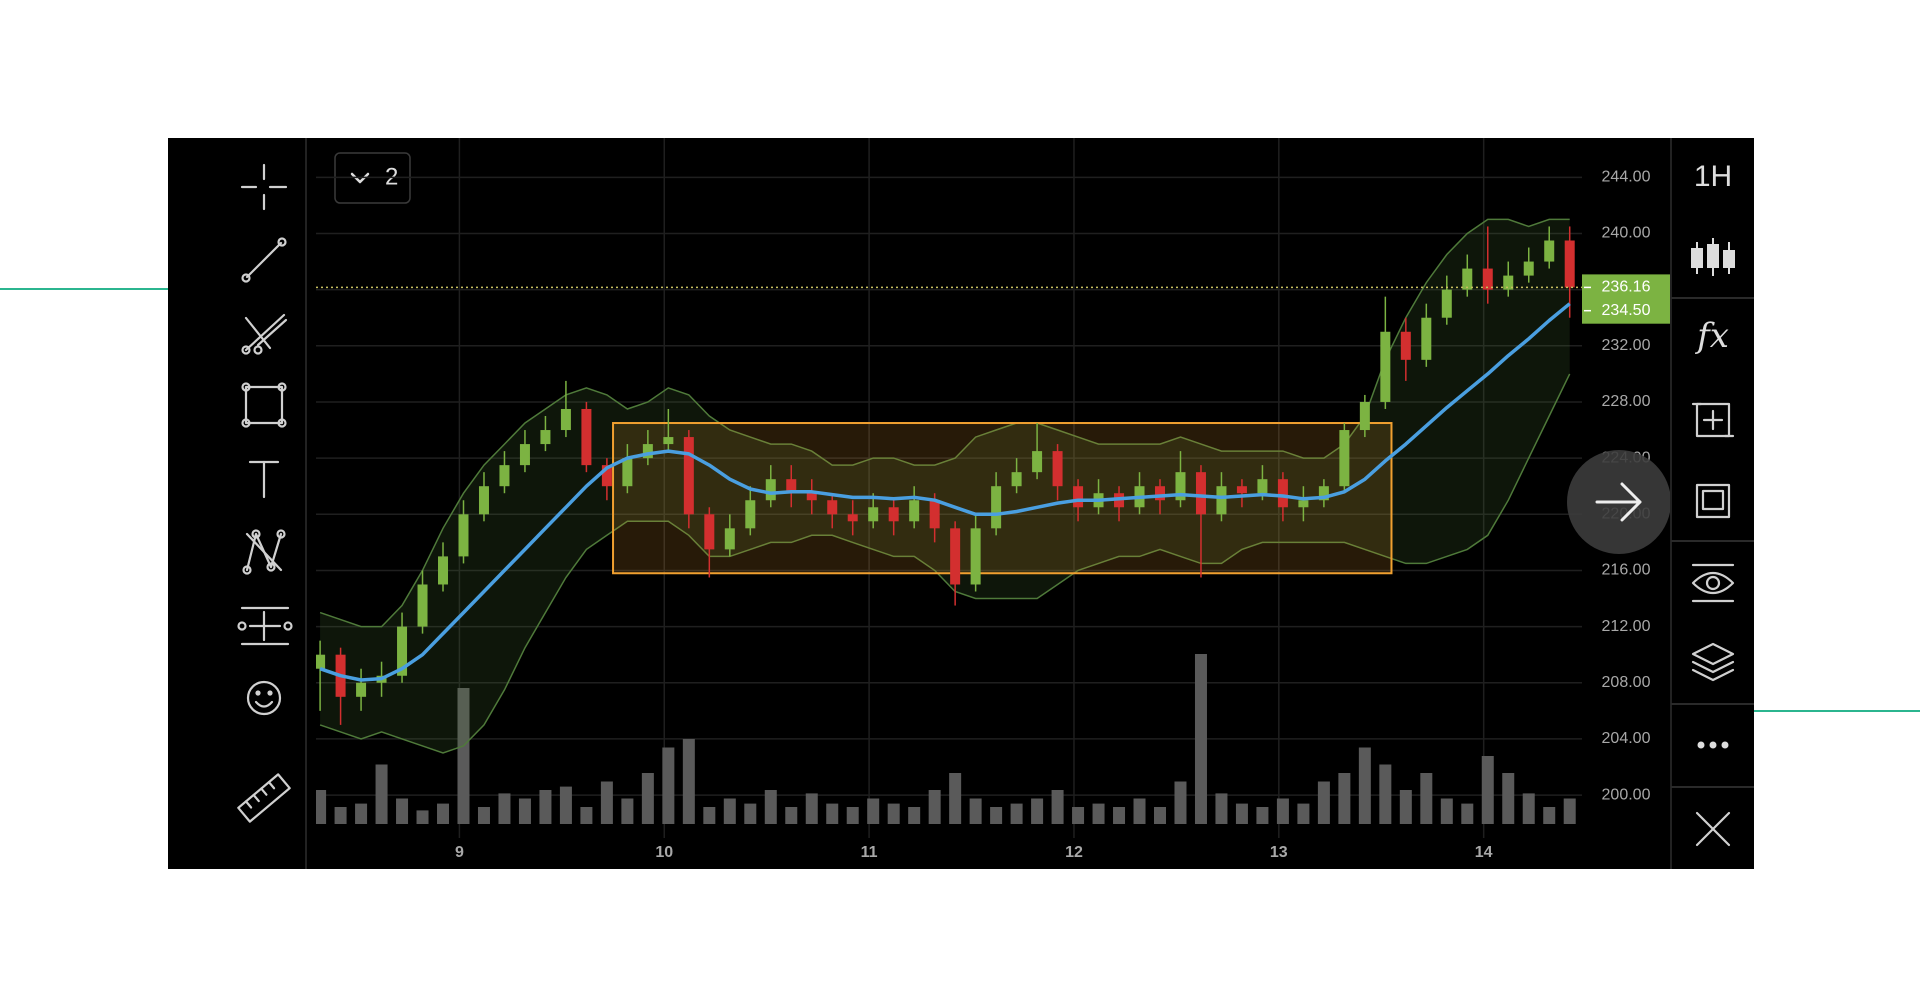 The width and height of the screenshot is (1920, 1008). What do you see at coordinates (459, 852) in the screenshot?
I see `x-tick-label: 9` at bounding box center [459, 852].